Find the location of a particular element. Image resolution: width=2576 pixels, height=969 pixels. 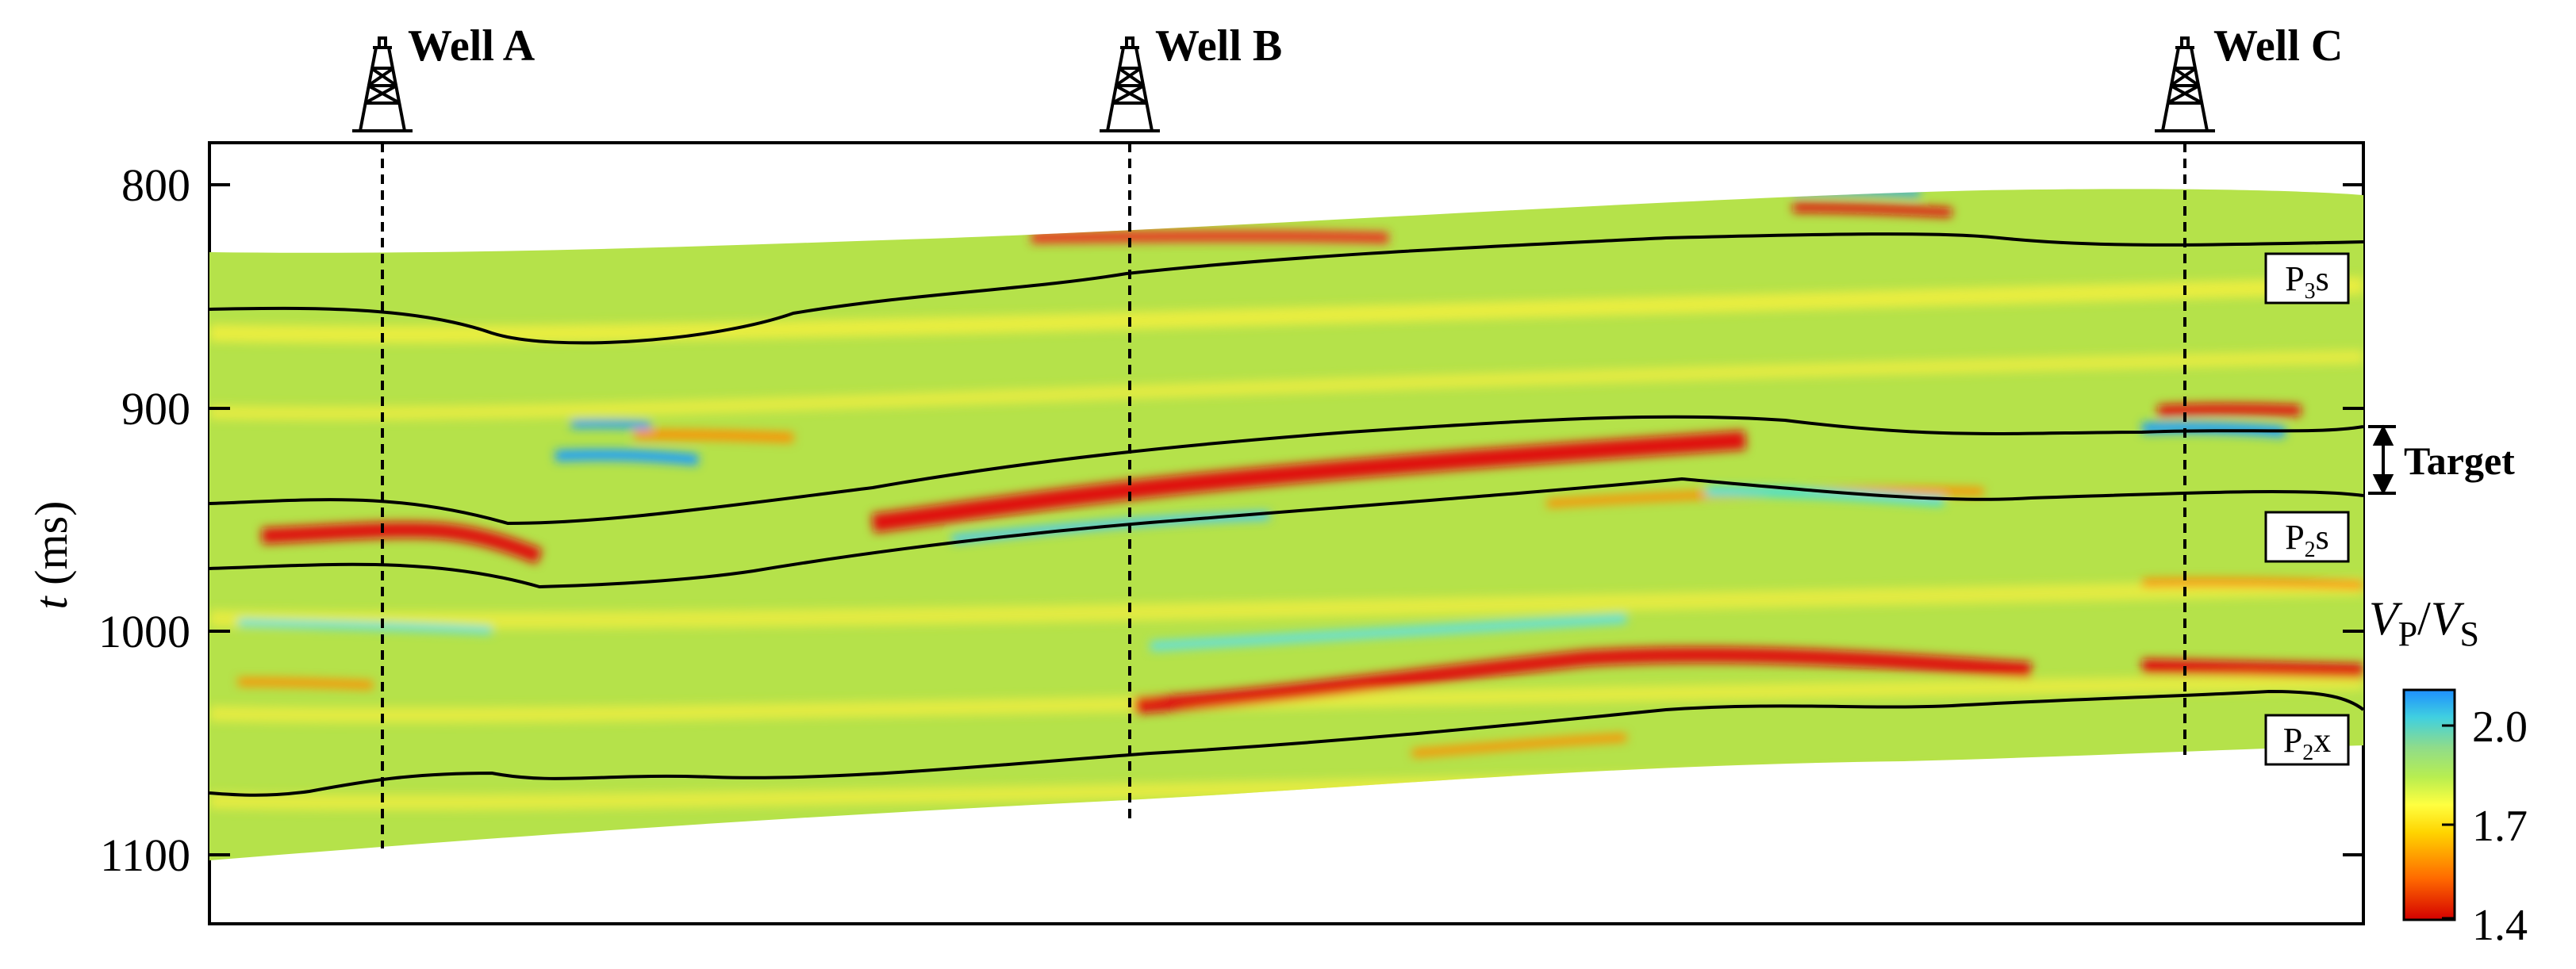

svg-text: P2s is located at coordinates (2307, 540).